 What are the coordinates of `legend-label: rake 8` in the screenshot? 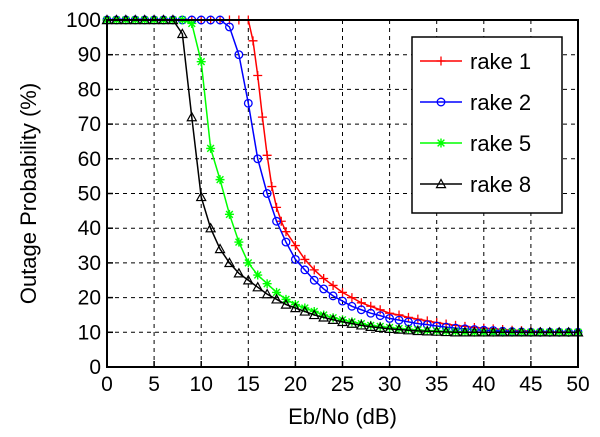 It's located at (500, 184).